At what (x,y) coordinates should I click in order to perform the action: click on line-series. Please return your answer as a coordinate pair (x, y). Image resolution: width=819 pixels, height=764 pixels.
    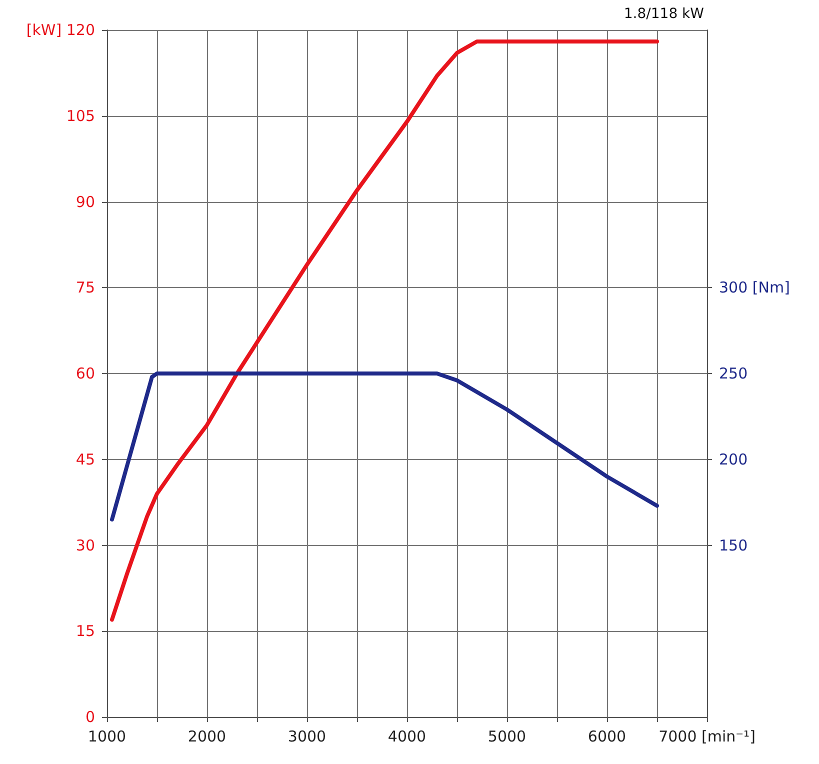
    Looking at the image, I should click on (384, 447).